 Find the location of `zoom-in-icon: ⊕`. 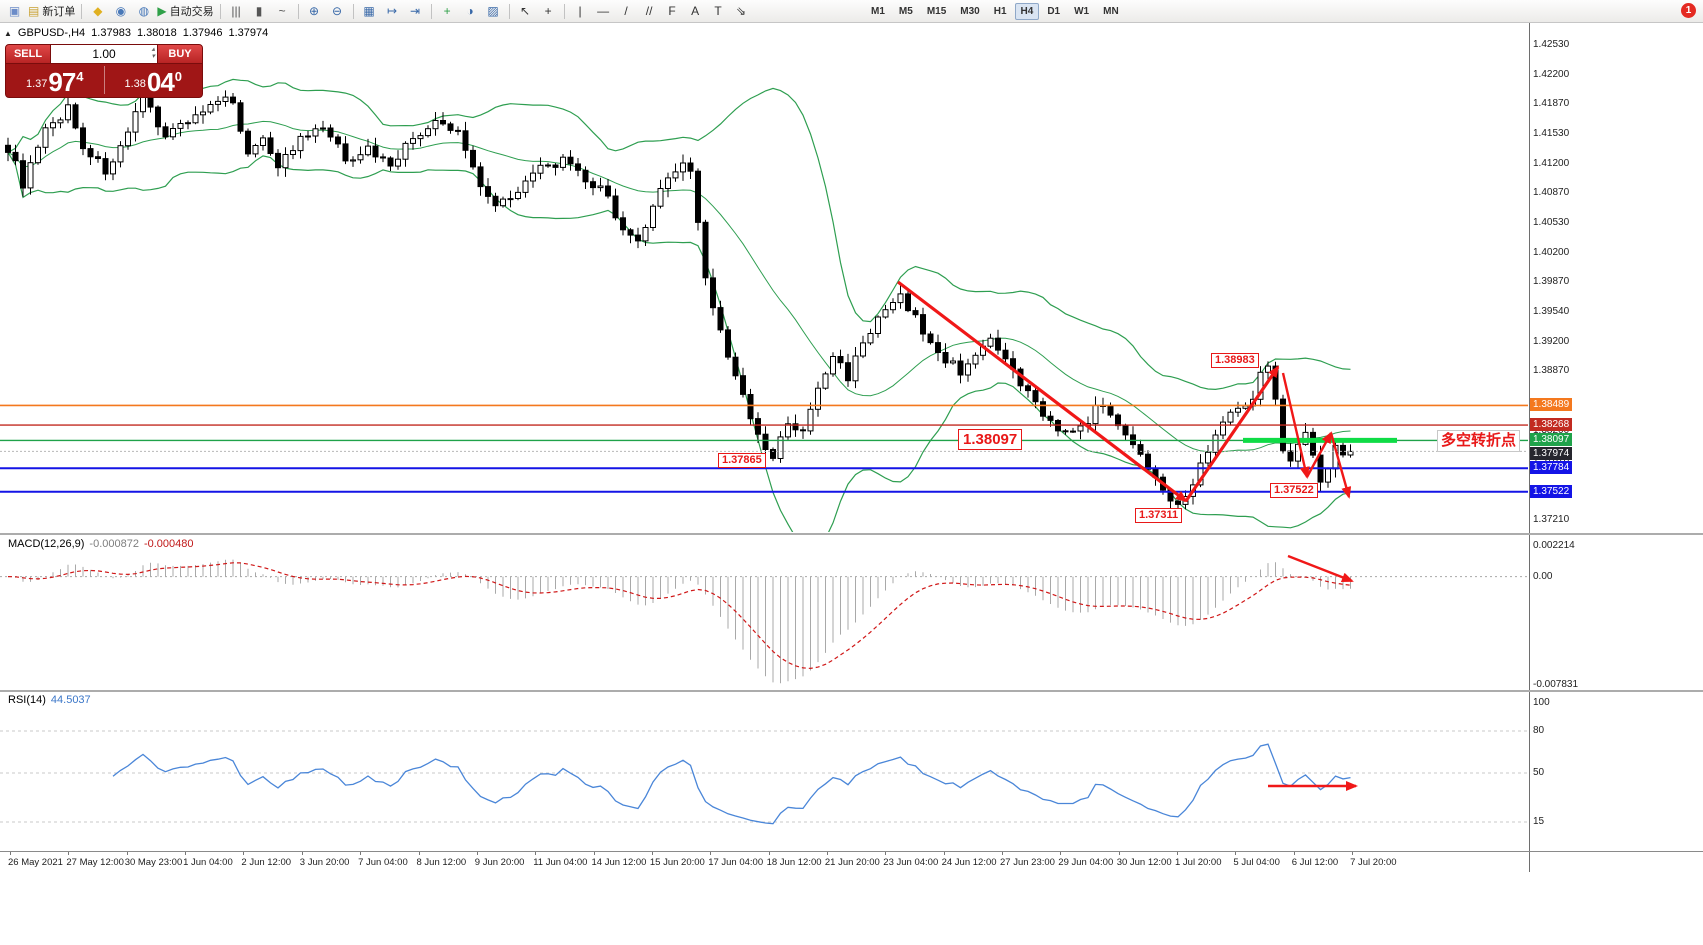

zoom-in-icon: ⊕ is located at coordinates (314, 11).